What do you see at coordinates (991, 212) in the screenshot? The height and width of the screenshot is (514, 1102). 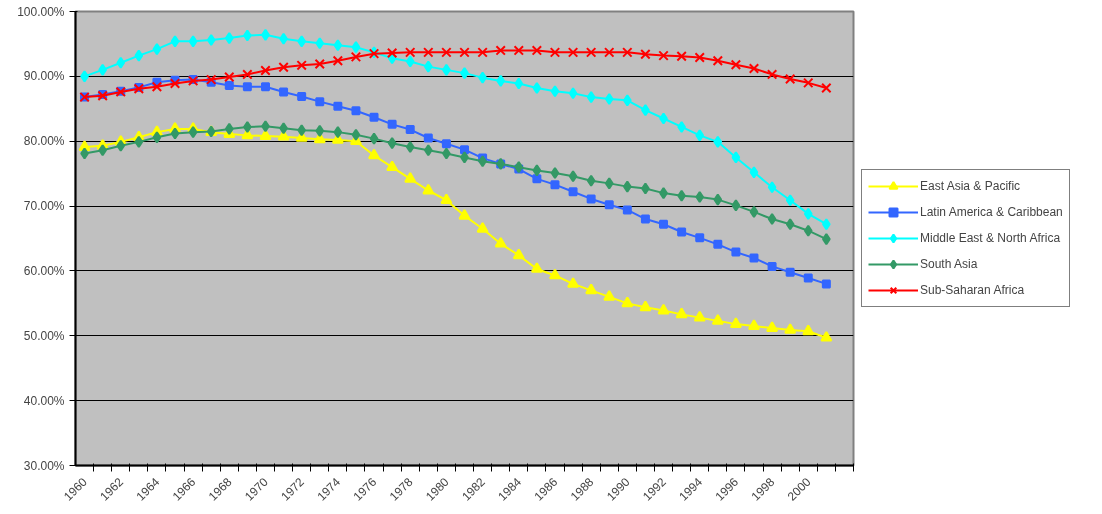 I see `legend-label: Latin America & Caribbean` at bounding box center [991, 212].